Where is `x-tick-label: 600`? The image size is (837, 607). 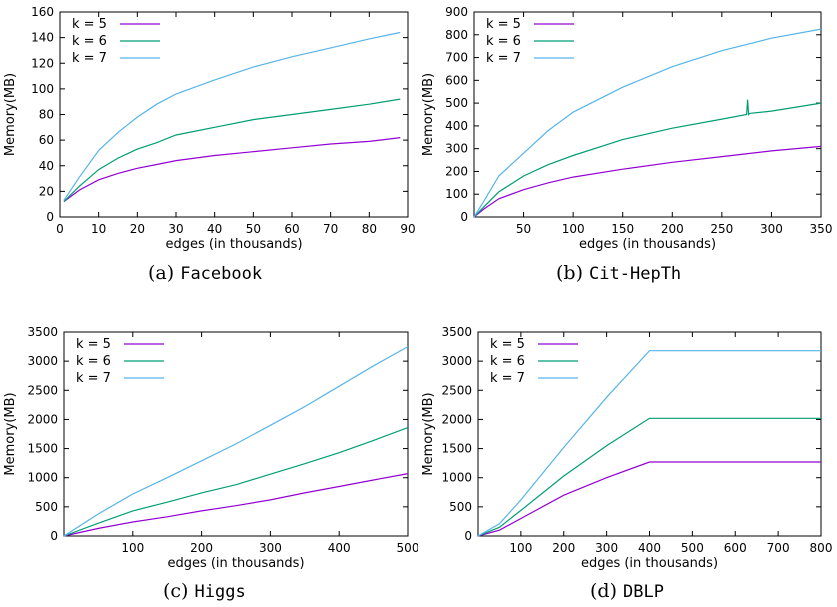 x-tick-label: 600 is located at coordinates (735, 548).